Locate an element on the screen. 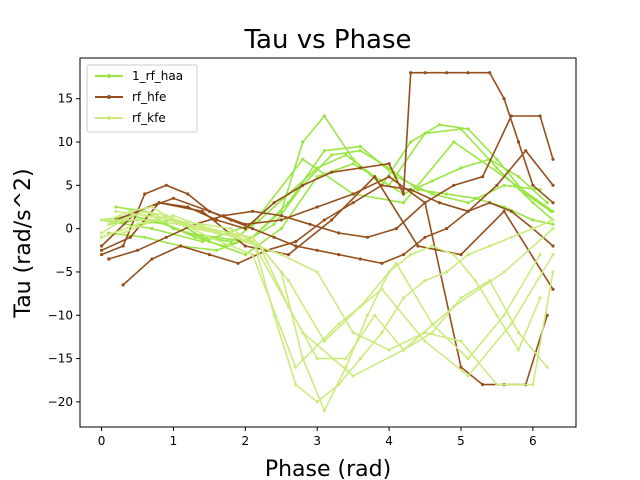 The height and width of the screenshot is (480, 640). y-axis-ticks: −20 −15 −10 −5 0 5 10 15 is located at coordinates (64, 250).